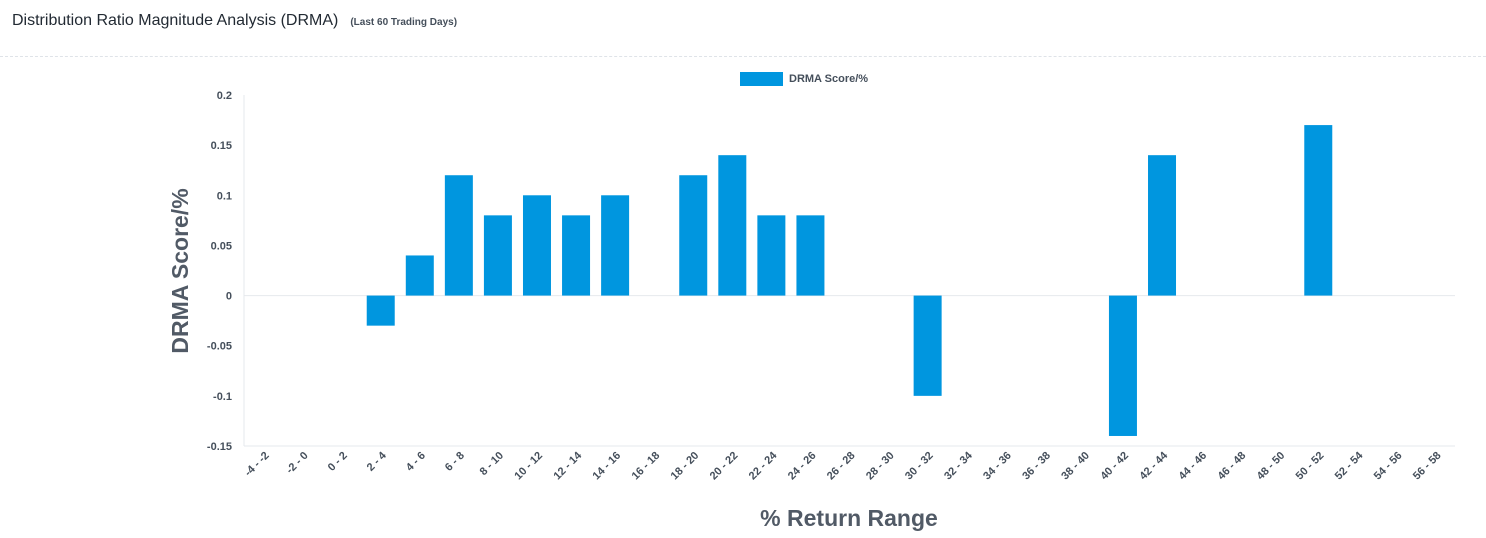 This screenshot has height=538, width=1486. Describe the element at coordinates (880, 466) in the screenshot. I see `x-tick-label: 28 - 30` at that location.